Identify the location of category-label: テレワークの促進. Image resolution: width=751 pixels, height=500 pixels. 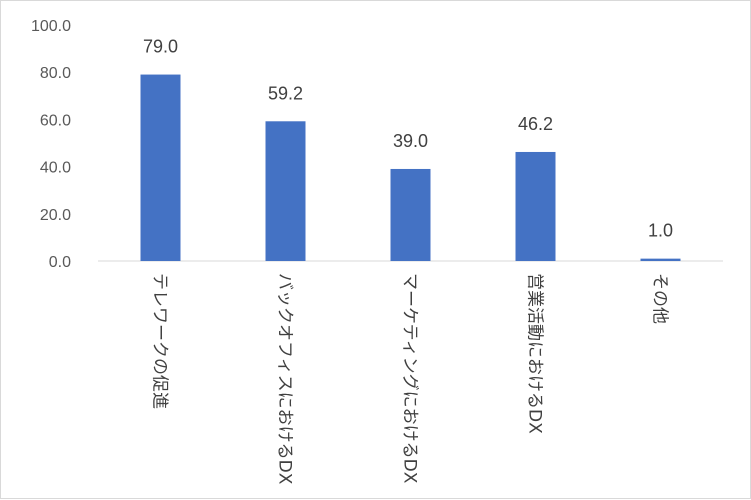
(160, 341).